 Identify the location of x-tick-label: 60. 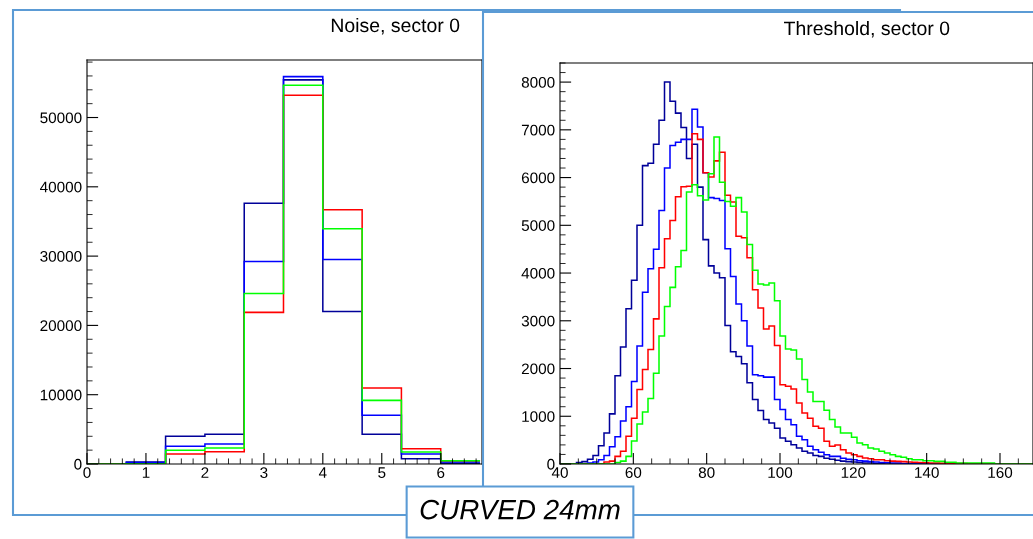
(633, 472).